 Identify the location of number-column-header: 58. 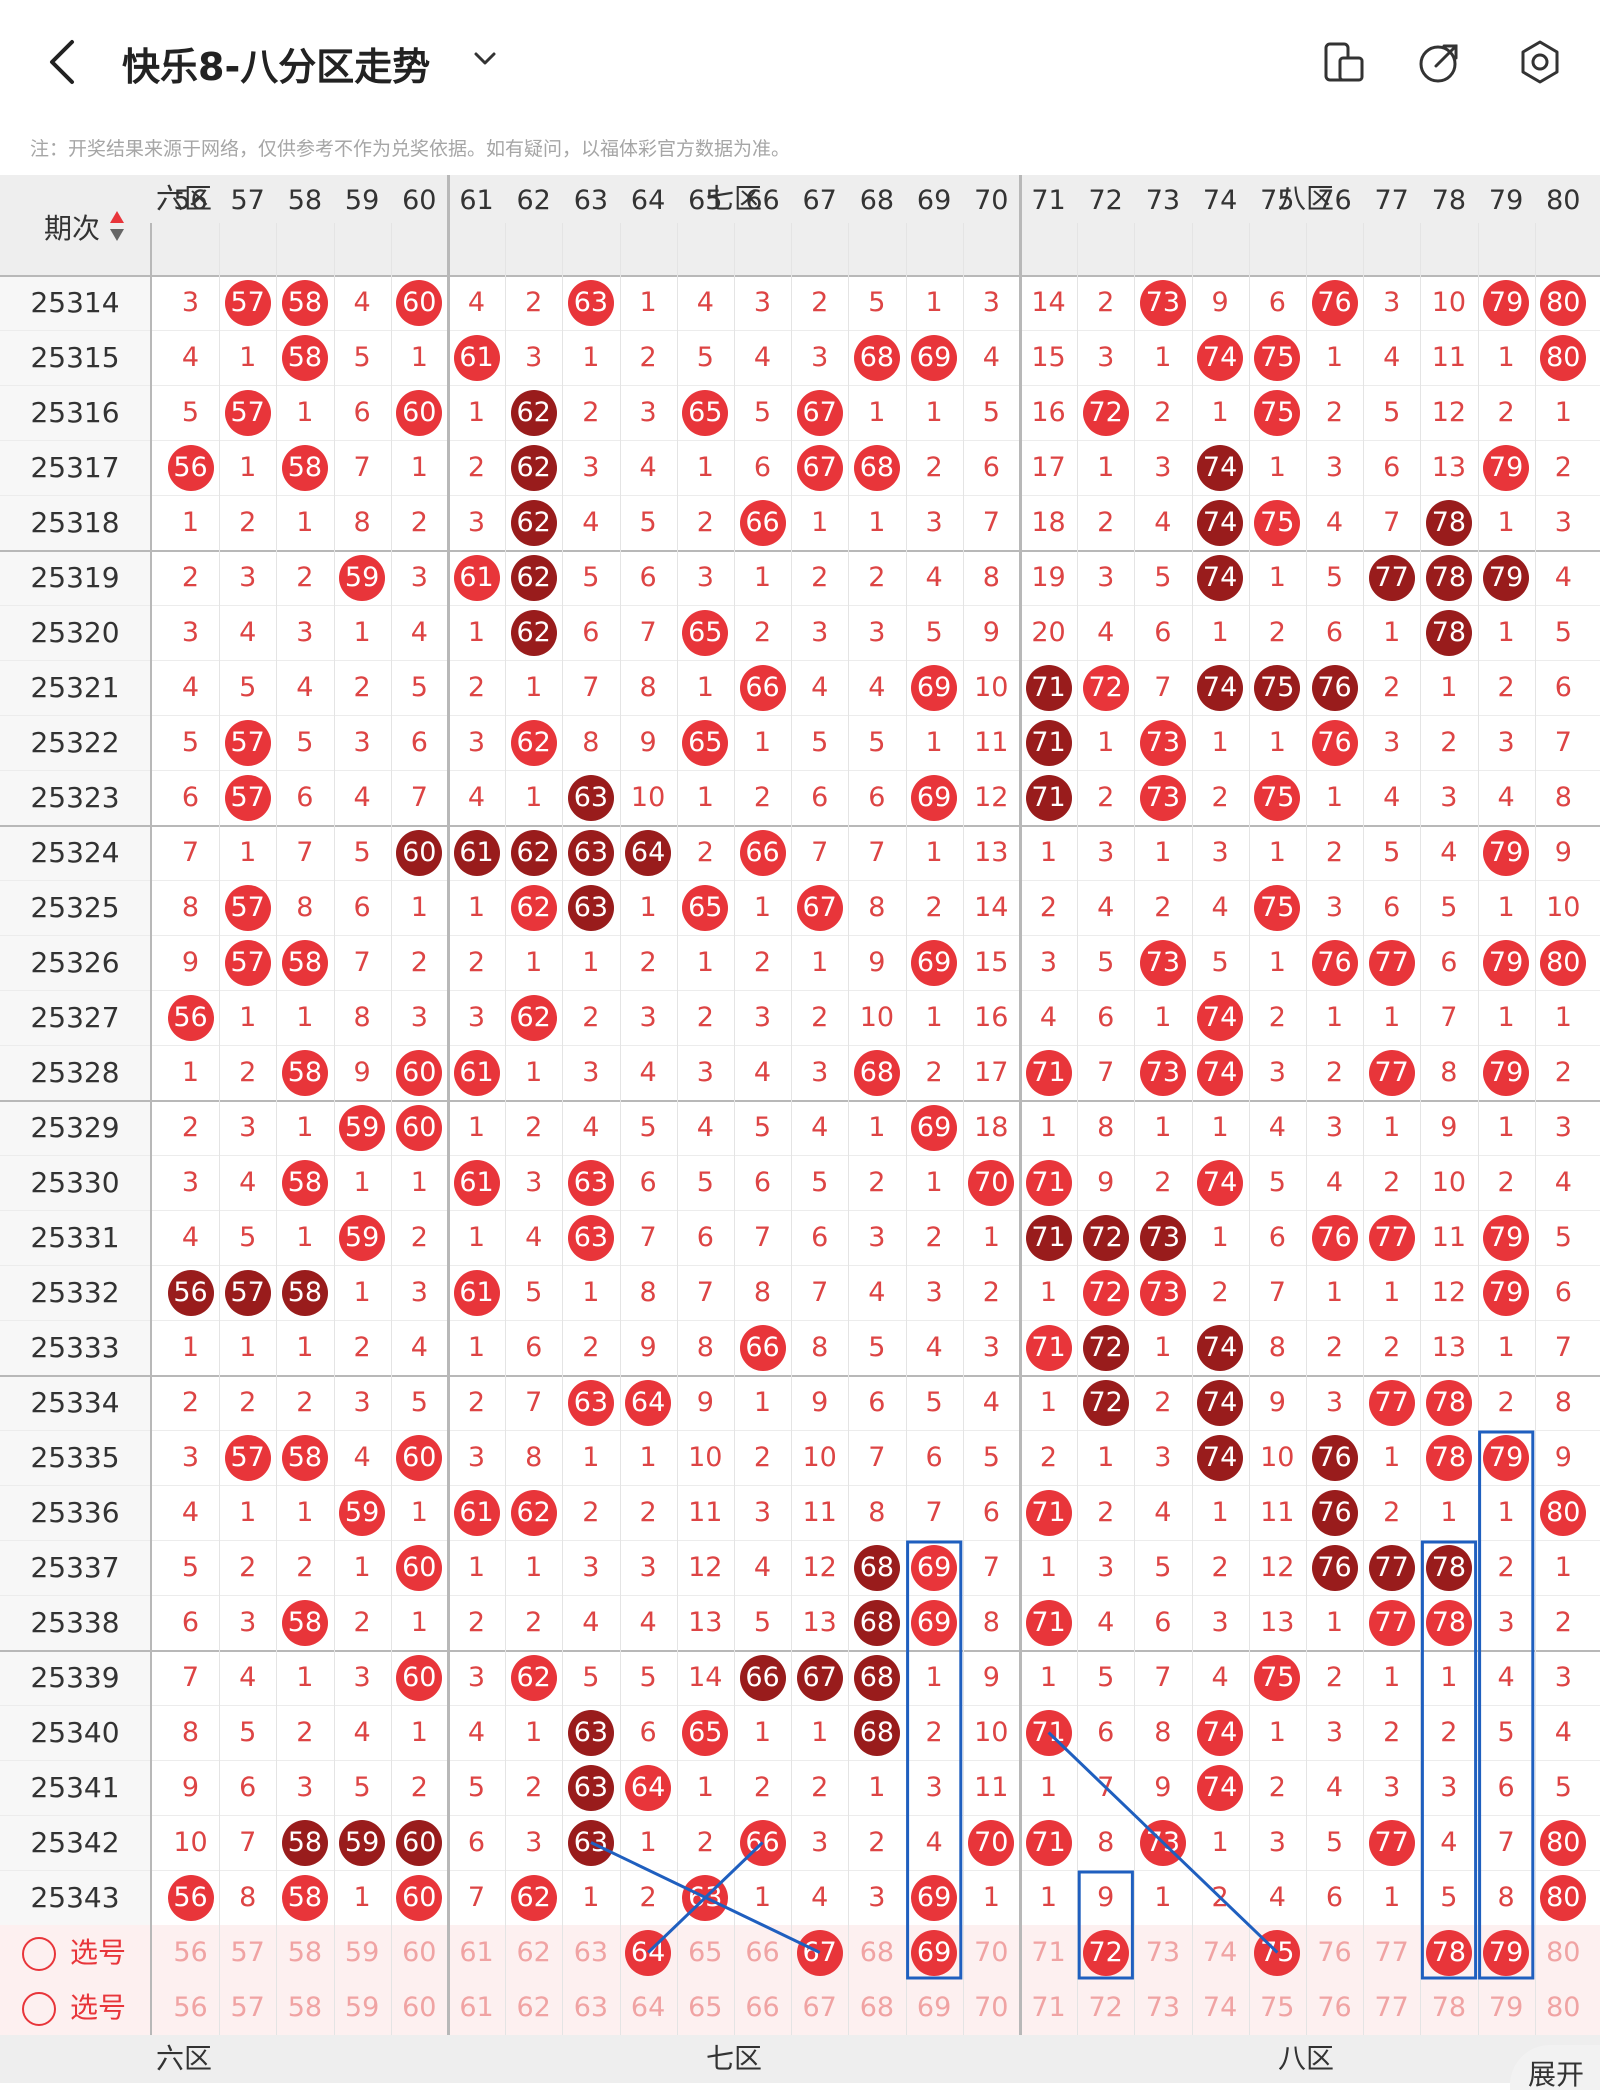
(305, 200).